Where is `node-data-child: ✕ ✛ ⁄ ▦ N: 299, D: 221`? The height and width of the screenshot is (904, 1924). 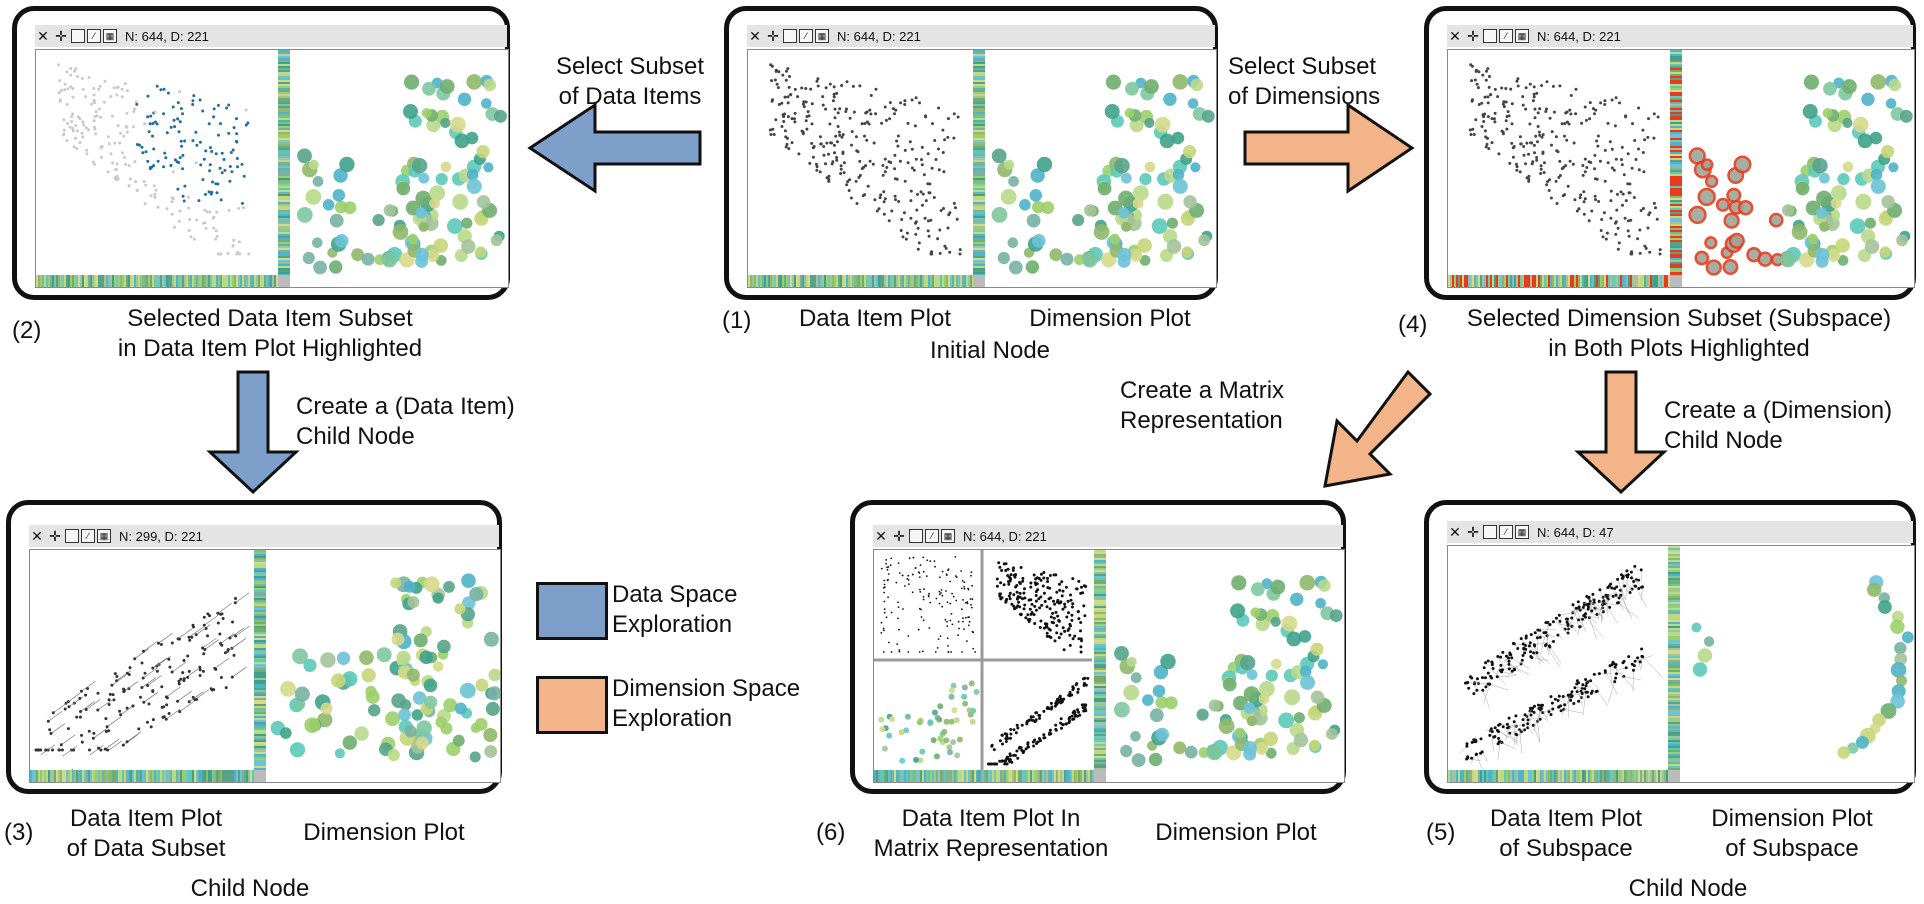 node-data-child: ✕ ✛ ⁄ ▦ N: 299, D: 221 is located at coordinates (254, 647).